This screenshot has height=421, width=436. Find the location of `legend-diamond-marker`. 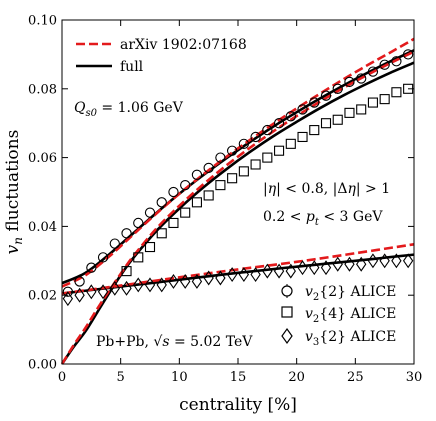

legend-diamond-marker is located at coordinates (287, 336).